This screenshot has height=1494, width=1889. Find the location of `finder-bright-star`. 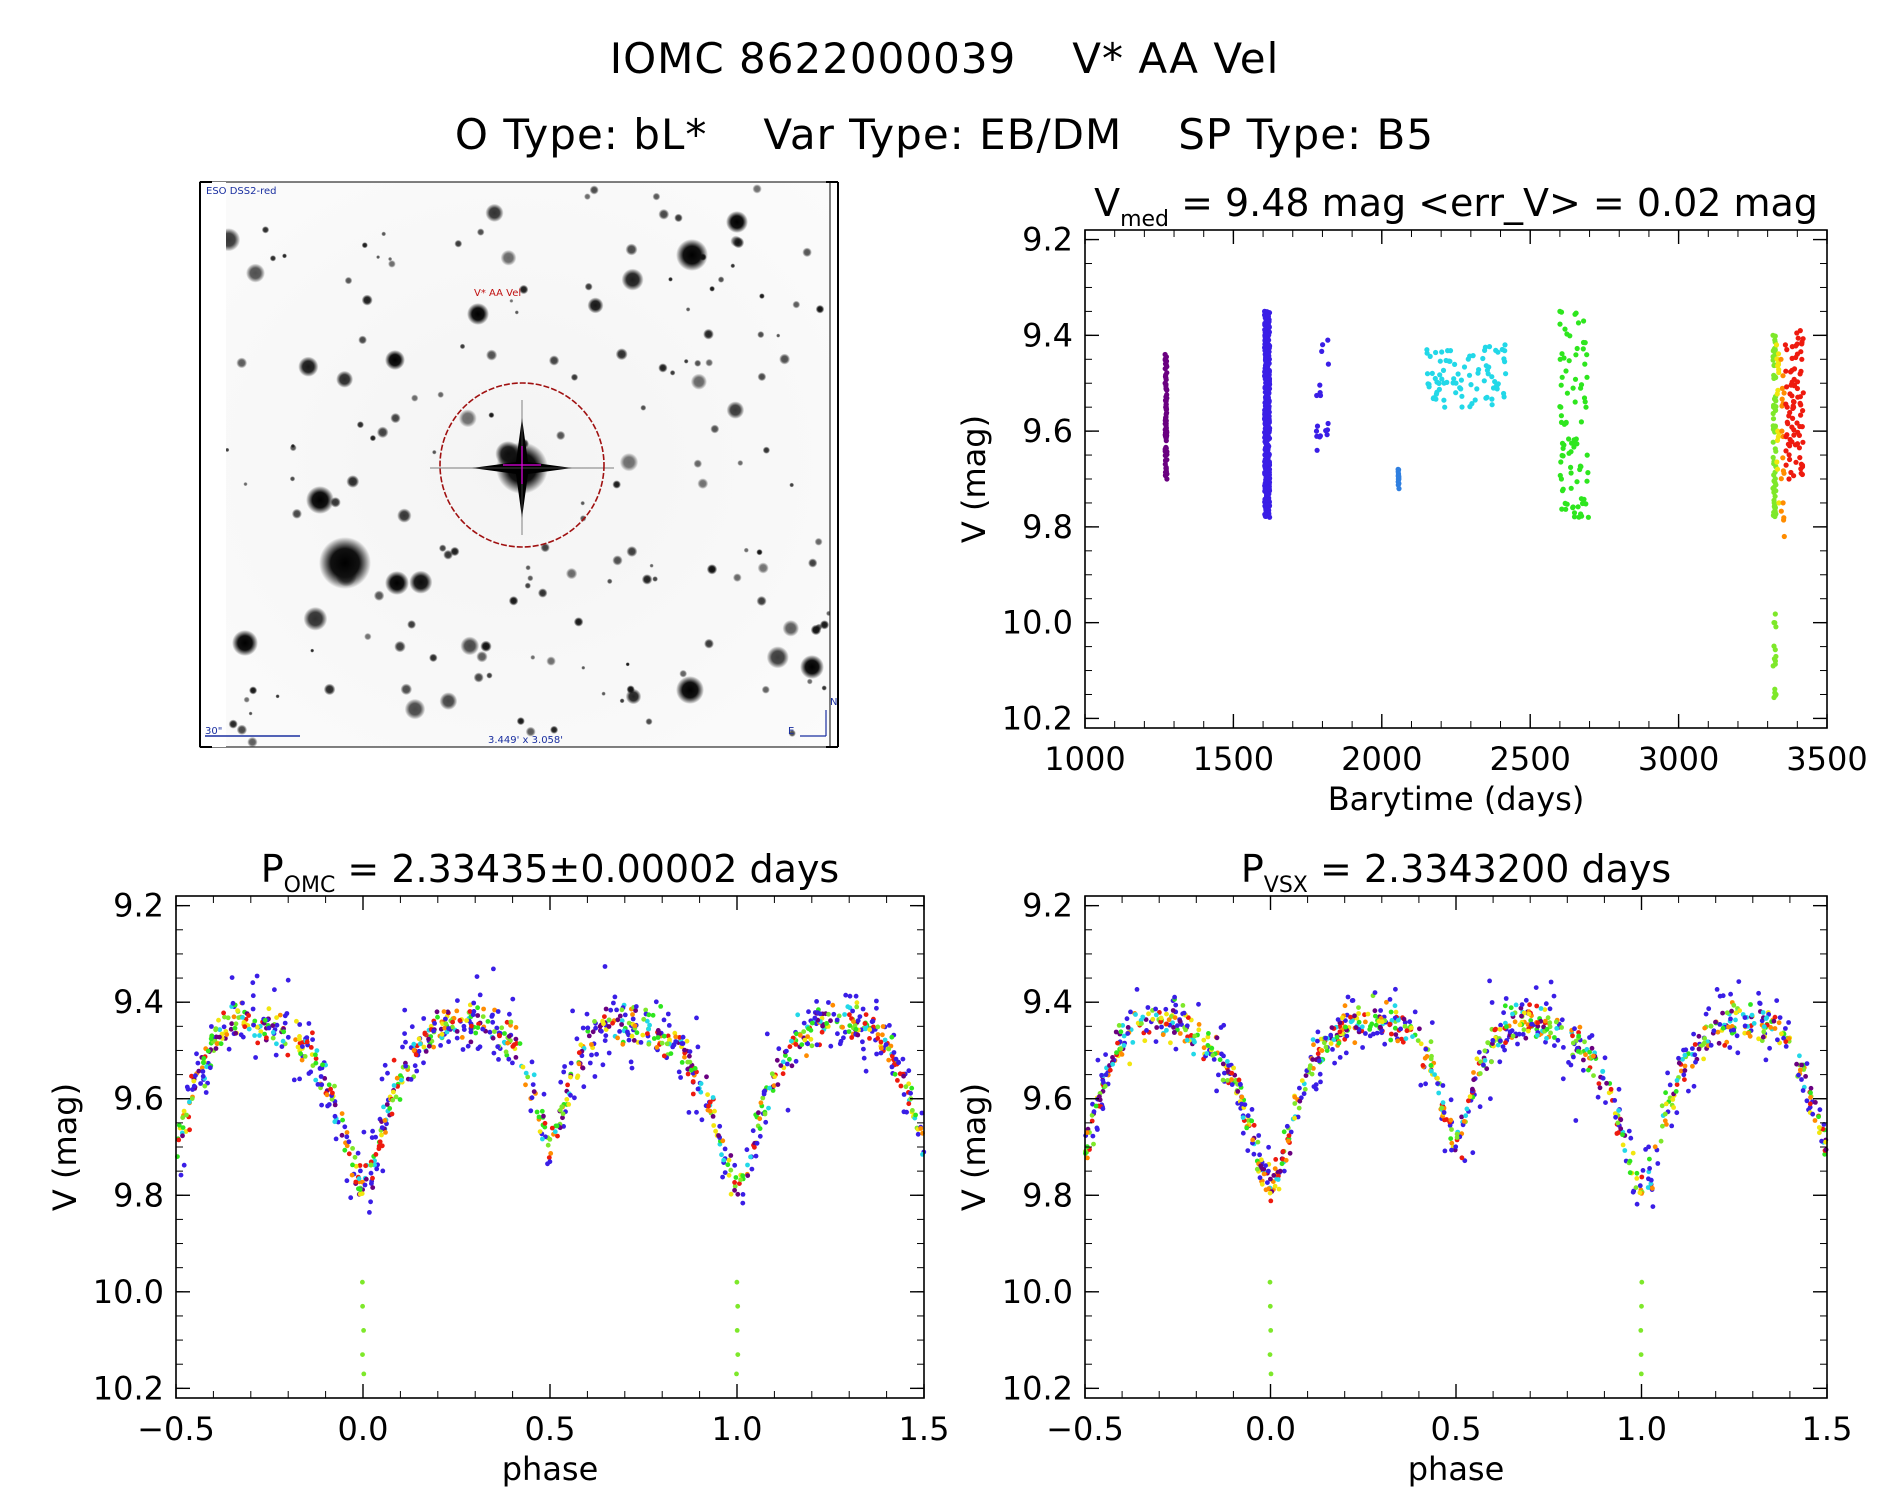

finder-bright-star is located at coordinates (320, 500).